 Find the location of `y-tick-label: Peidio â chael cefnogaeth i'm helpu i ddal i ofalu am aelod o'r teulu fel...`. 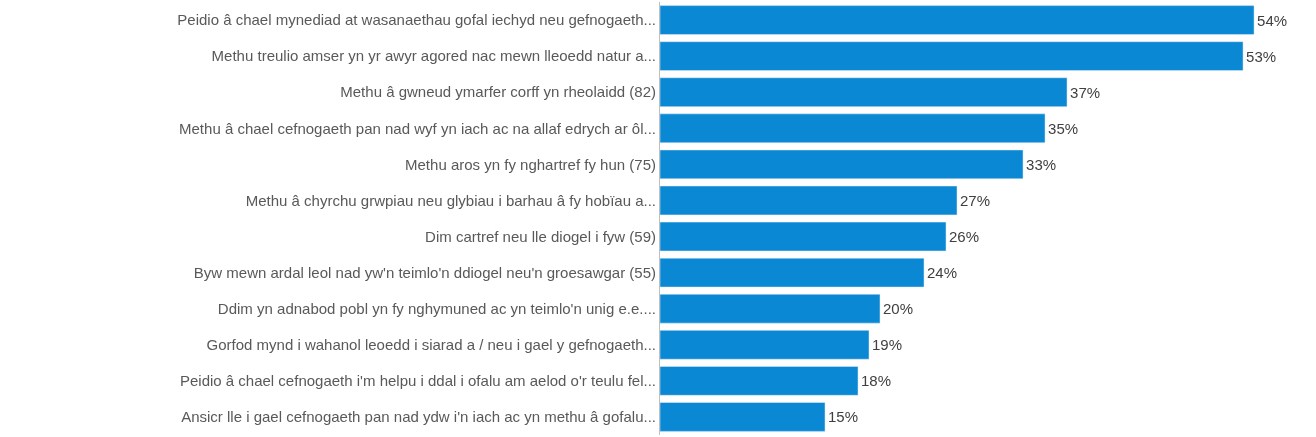

y-tick-label: Peidio â chael cefnogaeth i'm helpu i ddal i ofalu am aelod o'r teulu fel... is located at coordinates (417, 381).